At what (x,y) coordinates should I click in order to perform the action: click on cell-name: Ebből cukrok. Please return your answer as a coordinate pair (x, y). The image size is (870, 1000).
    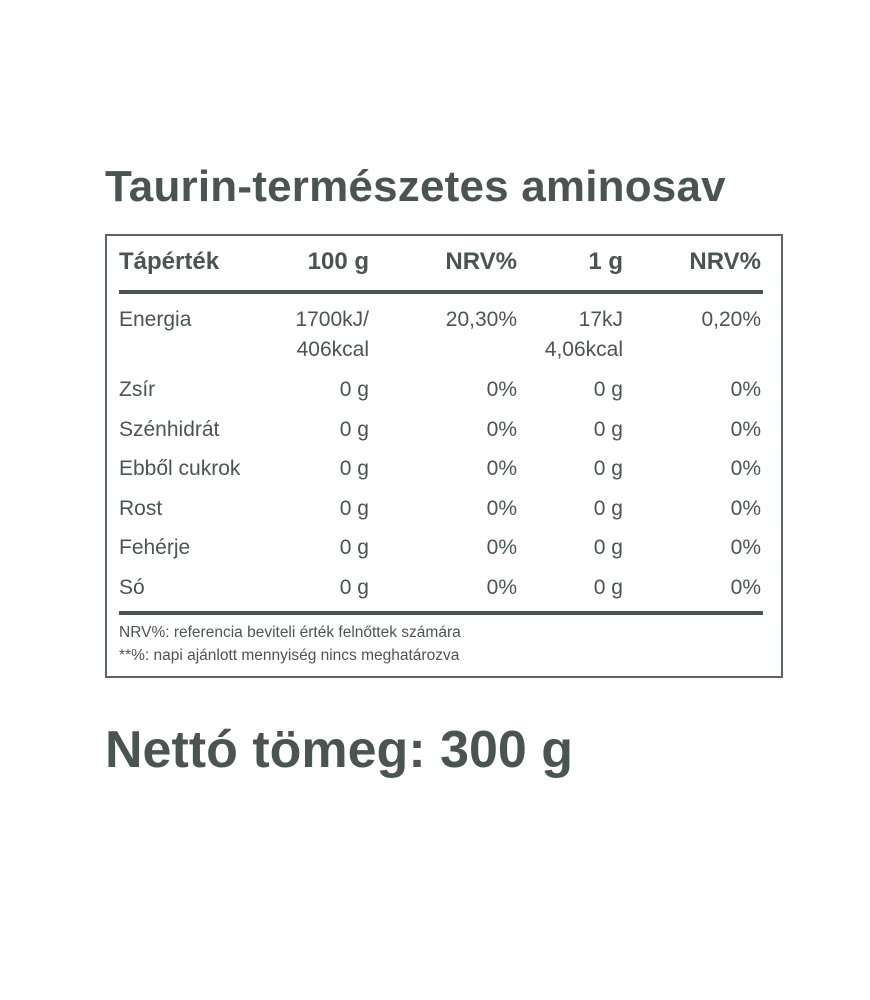
    Looking at the image, I should click on (180, 468).